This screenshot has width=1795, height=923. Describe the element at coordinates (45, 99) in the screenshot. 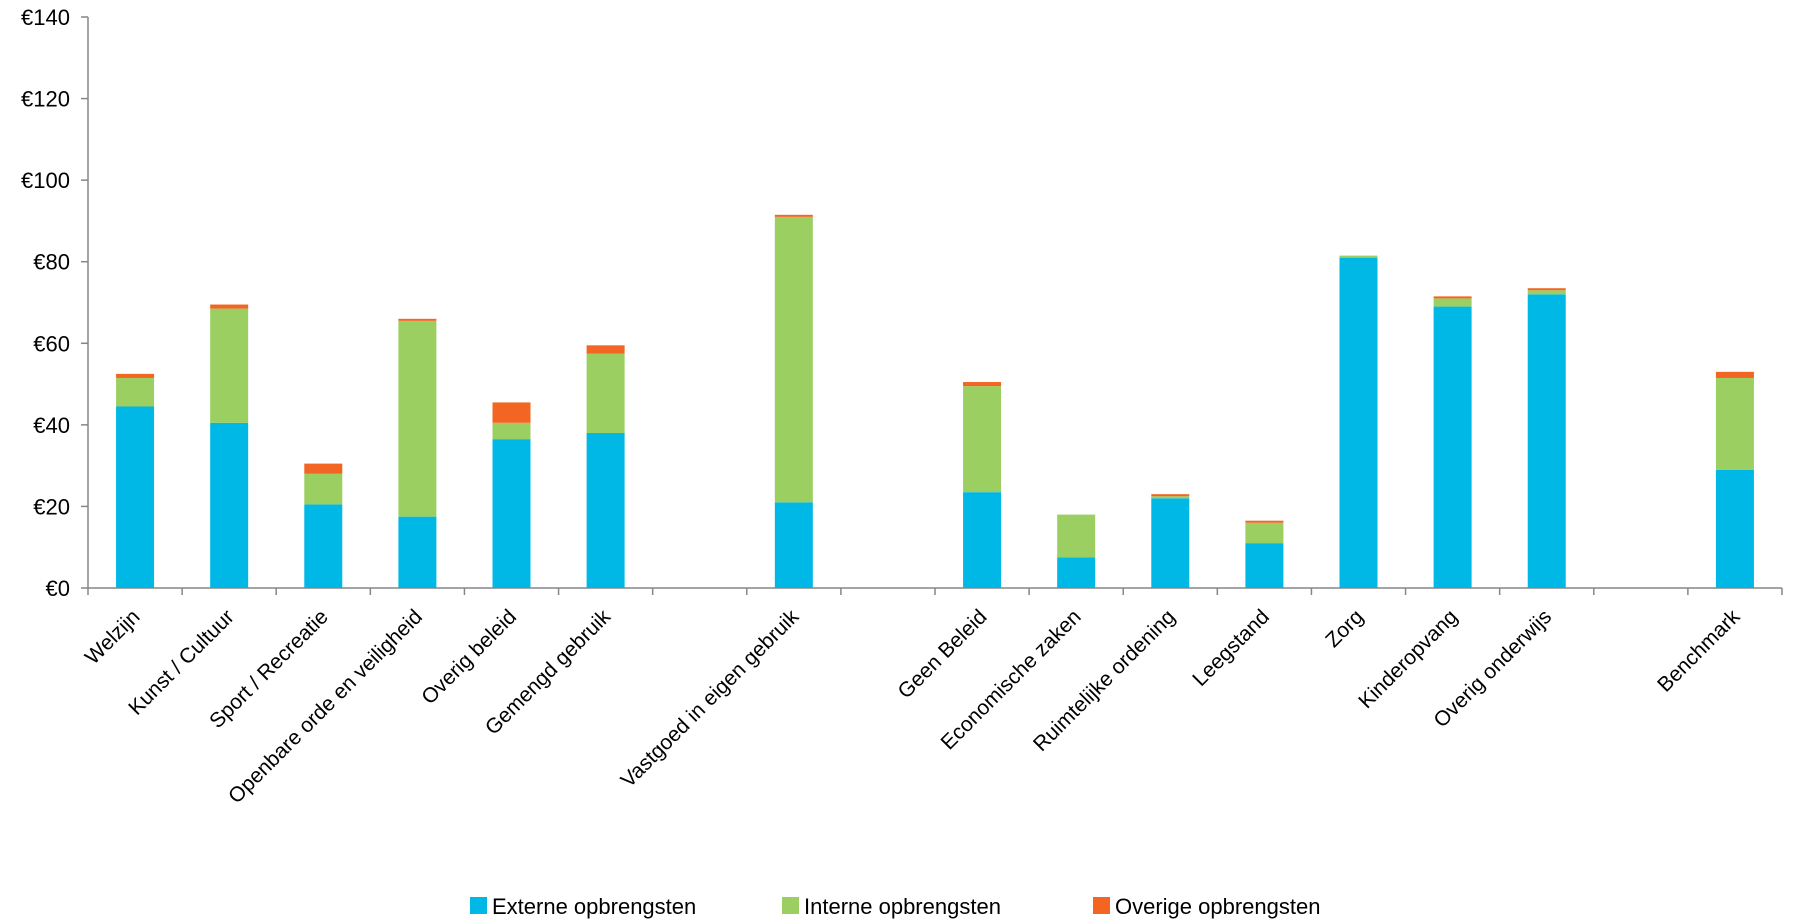

I see `y-tick-label: €120` at that location.